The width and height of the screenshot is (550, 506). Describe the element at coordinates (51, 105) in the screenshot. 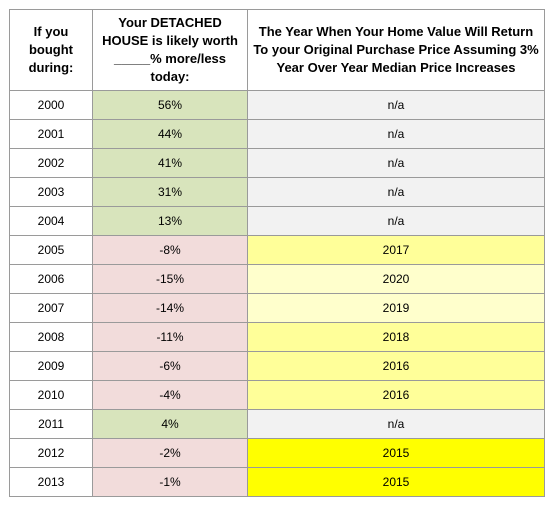

I see `purchase-year-cell: 2000` at that location.